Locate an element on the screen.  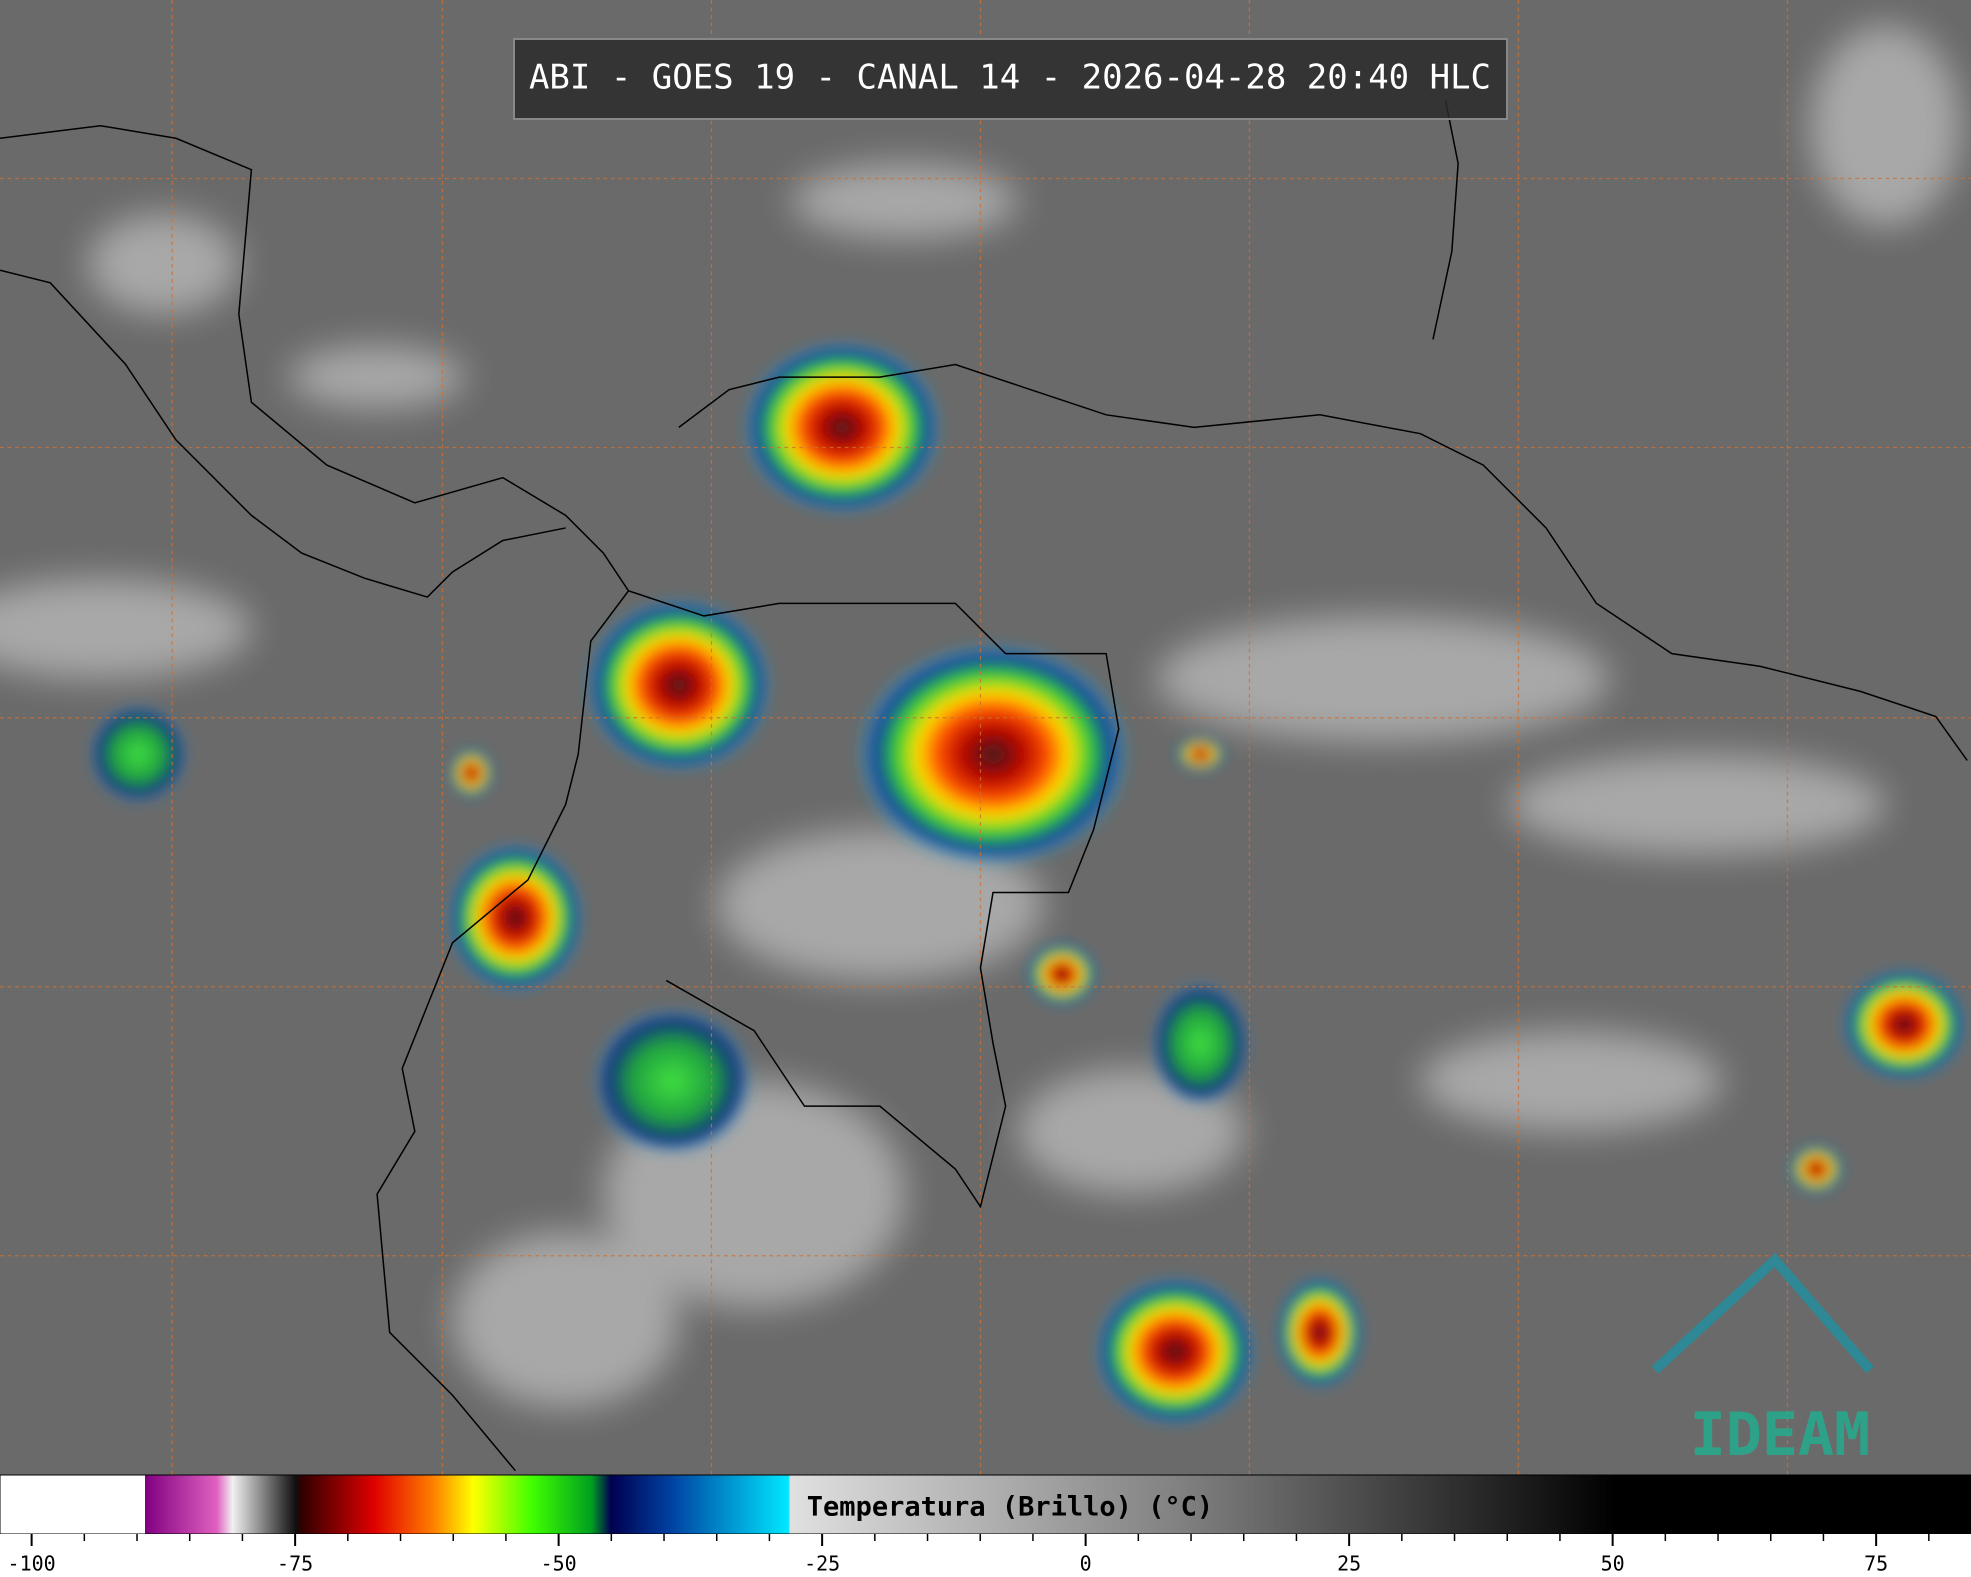
tick-label: 25 is located at coordinates (1349, 1564).